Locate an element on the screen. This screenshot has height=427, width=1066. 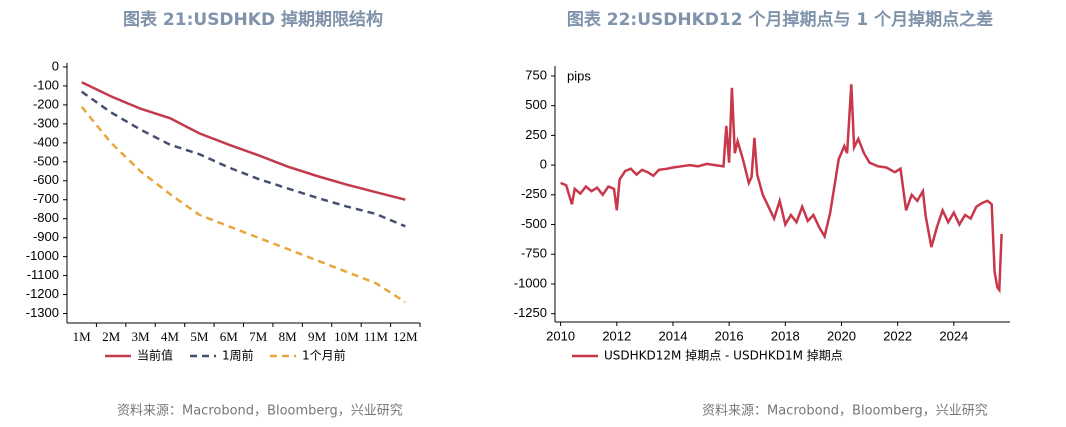
x-tick-label: 6M is located at coordinates (229, 336).